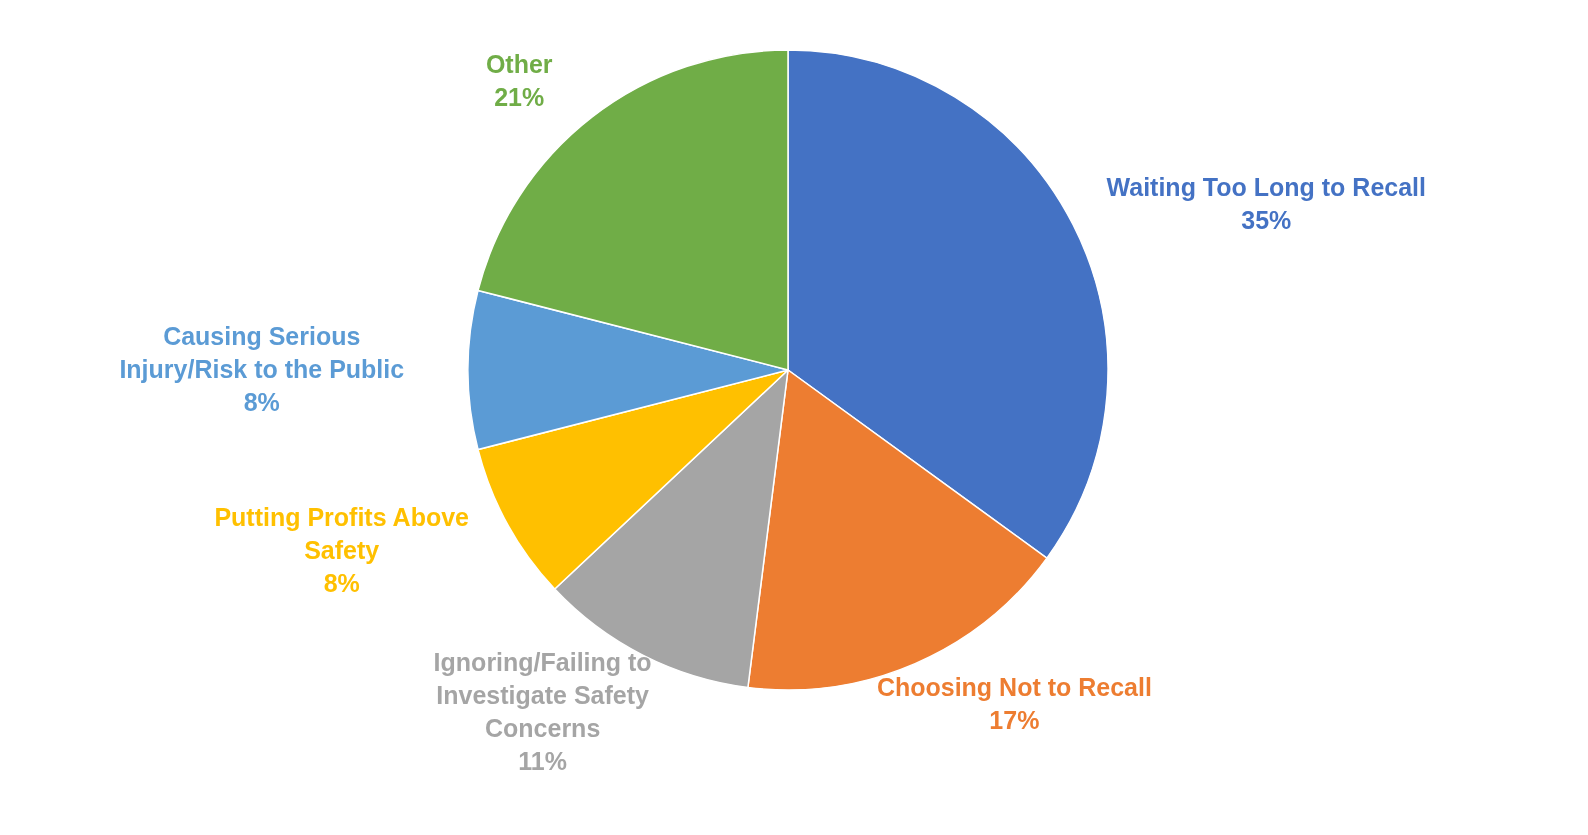 The height and width of the screenshot is (835, 1588). Describe the element at coordinates (542, 761) in the screenshot. I see `data-label: 11%` at that location.